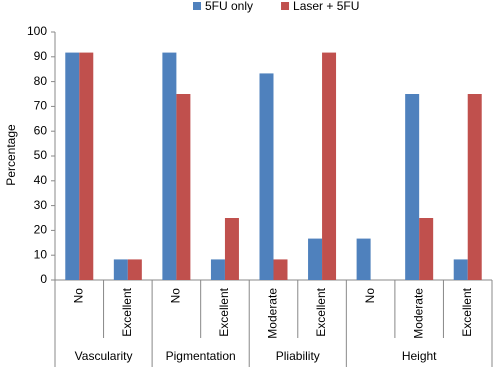 The height and width of the screenshot is (367, 500). What do you see at coordinates (11, 155) in the screenshot?
I see `y-axis-label: Percentage` at bounding box center [11, 155].